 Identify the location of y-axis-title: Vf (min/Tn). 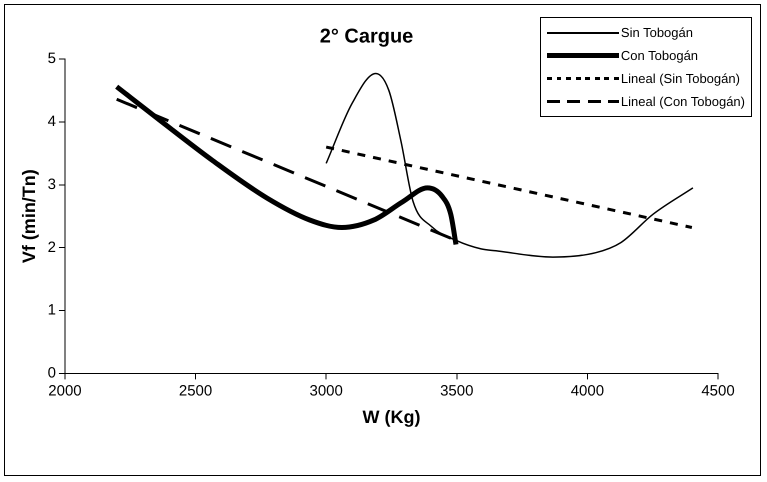
(28, 216).